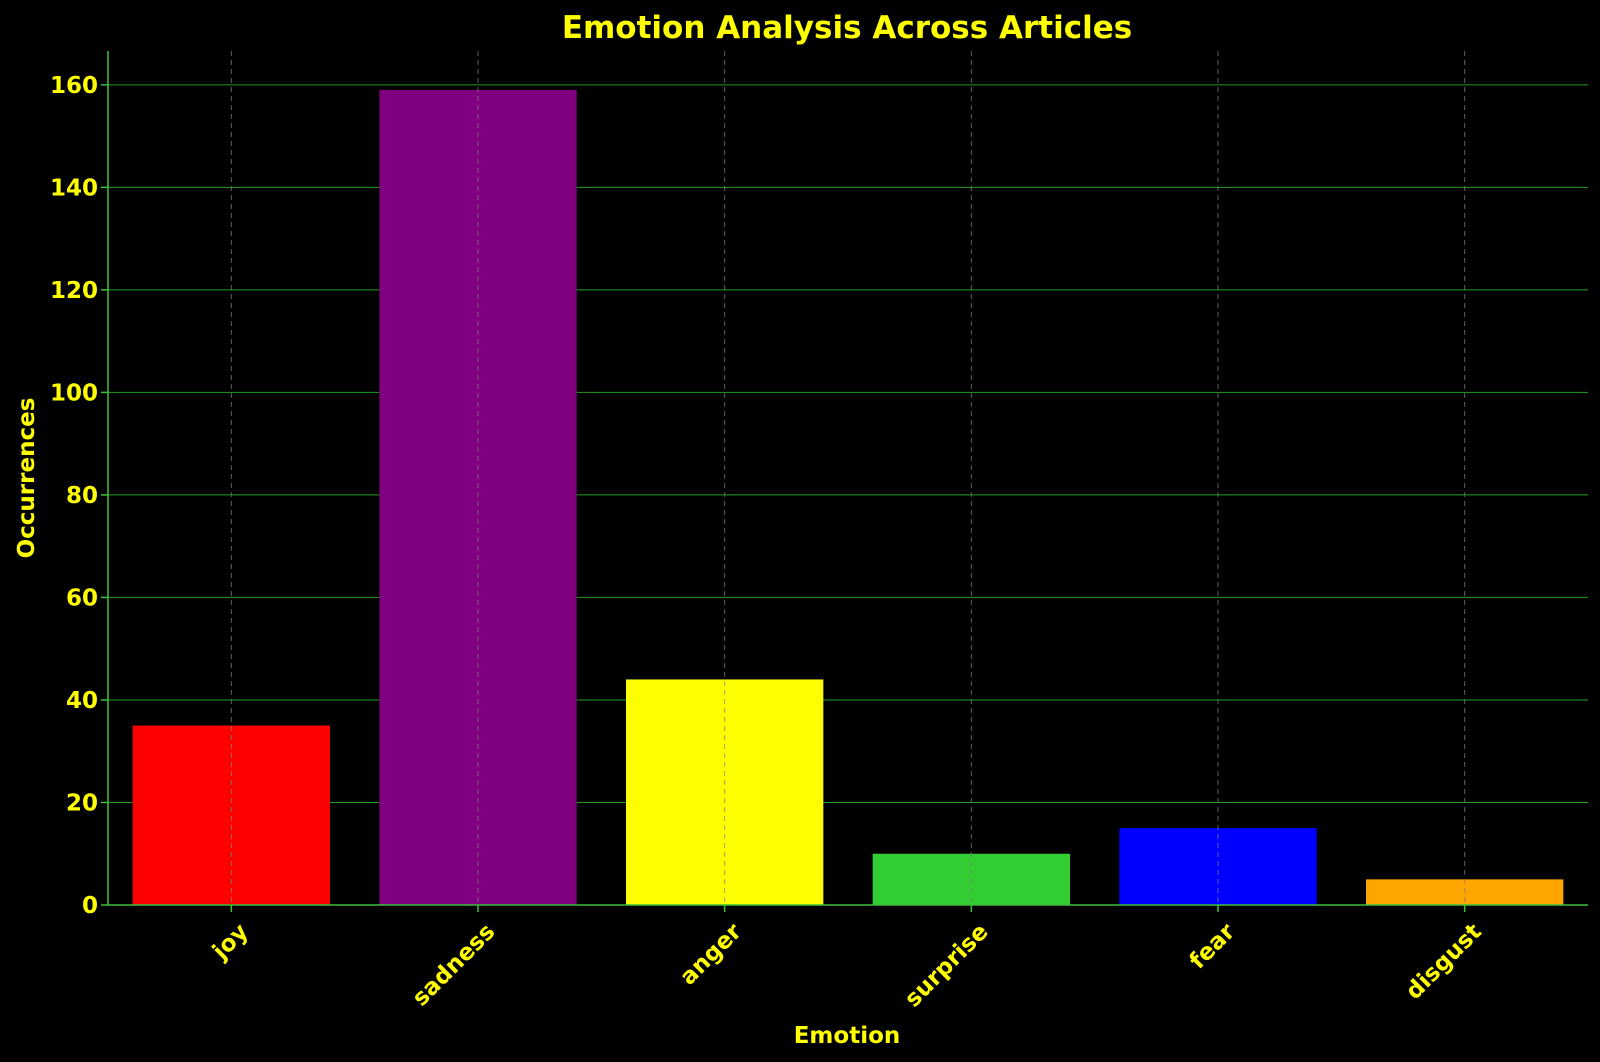  What do you see at coordinates (27, 478) in the screenshot?
I see `y-axis-label: Occurrences` at bounding box center [27, 478].